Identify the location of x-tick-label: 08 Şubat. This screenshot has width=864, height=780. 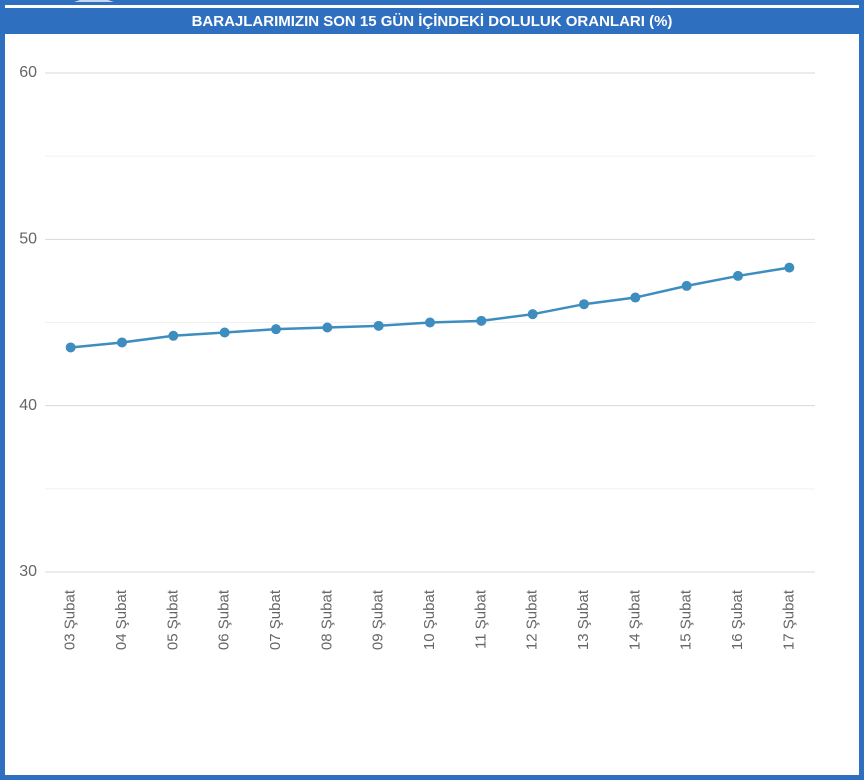
(326, 619).